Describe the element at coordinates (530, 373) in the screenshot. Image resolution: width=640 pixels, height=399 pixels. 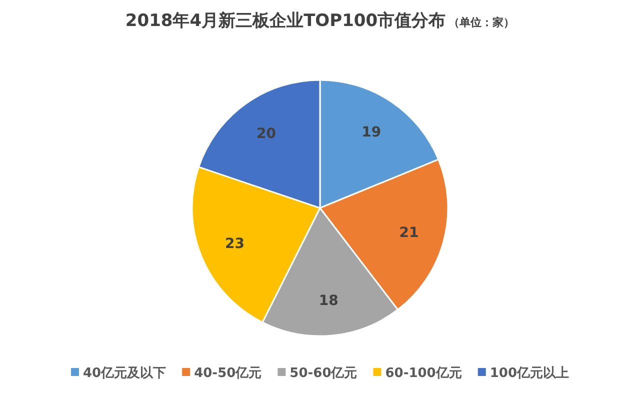
I see `legend-label: 100亿元以上` at that location.